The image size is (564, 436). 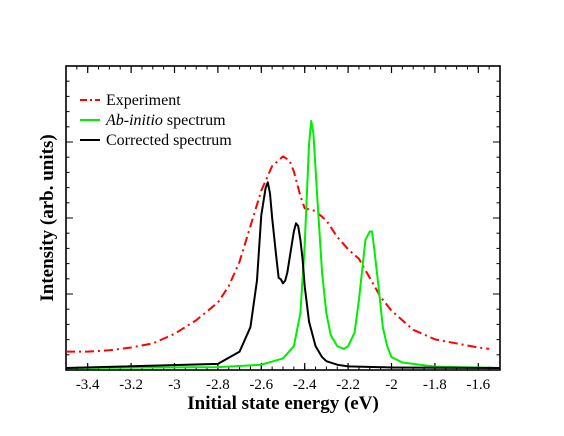 What do you see at coordinates (305, 385) in the screenshot?
I see `x-tick-label: -2.4` at bounding box center [305, 385].